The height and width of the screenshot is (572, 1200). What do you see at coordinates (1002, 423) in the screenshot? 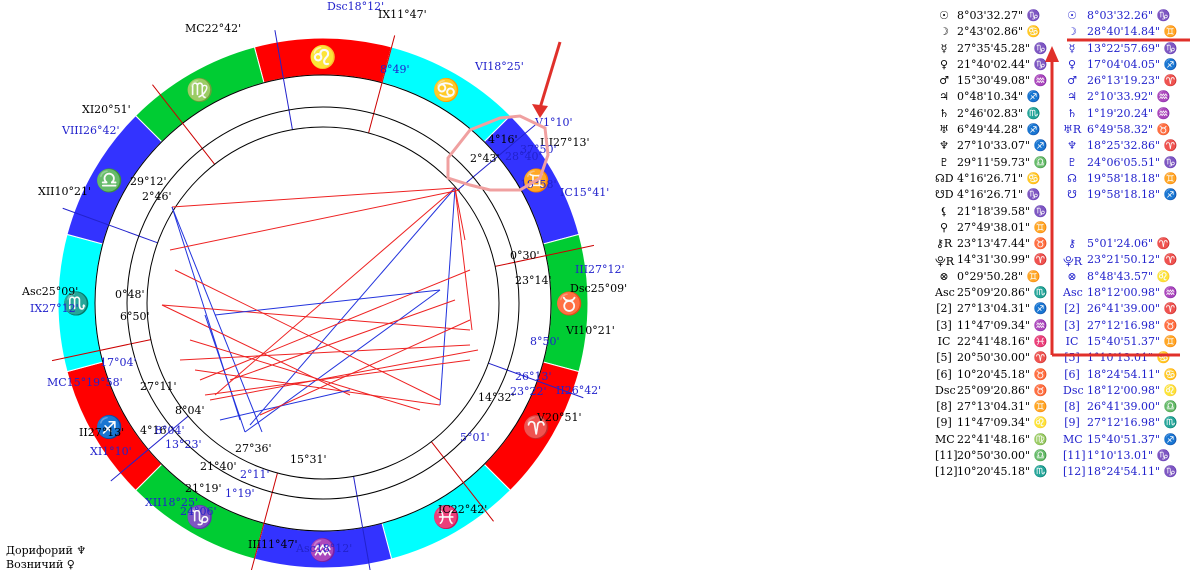
I see `natal-position: 11°47'09.34" ♌` at bounding box center [1002, 423].